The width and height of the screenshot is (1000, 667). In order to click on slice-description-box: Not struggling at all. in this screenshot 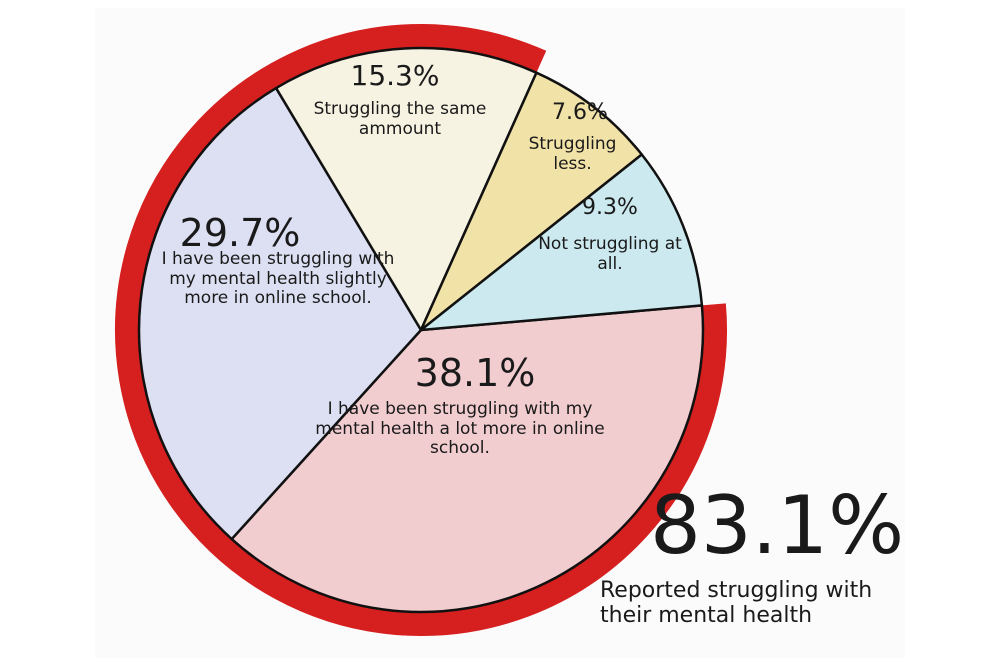, I will do `click(610, 254)`.